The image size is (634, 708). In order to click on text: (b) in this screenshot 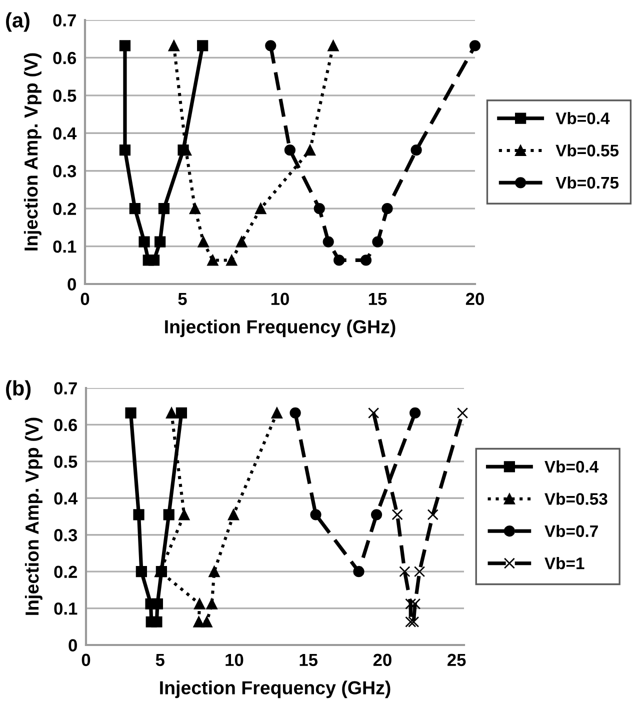, I will do `click(18, 390)`.